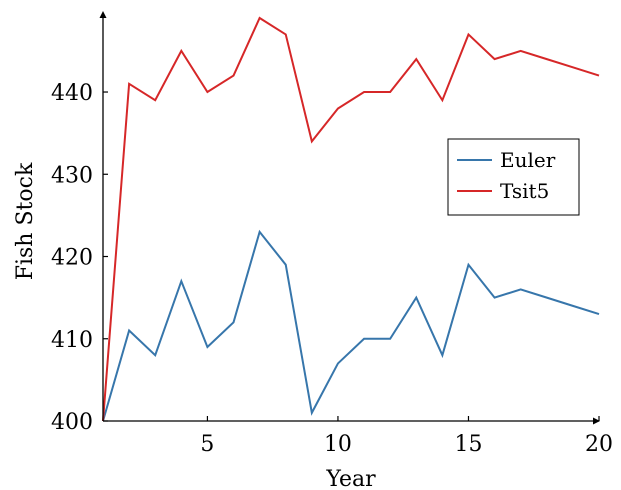 The image size is (621, 490). Describe the element at coordinates (350, 478) in the screenshot. I see `x-axis-title: Year` at that location.